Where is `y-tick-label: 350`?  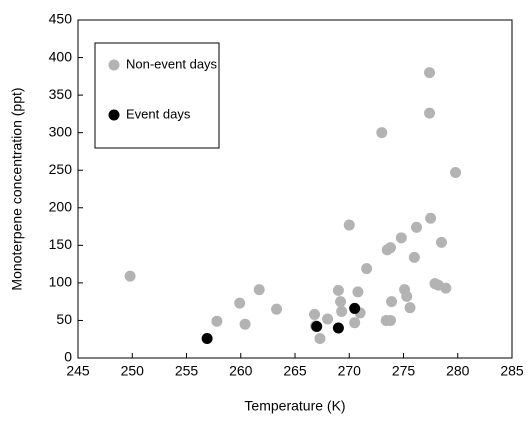 y-tick-label: 350 is located at coordinates (61, 94).